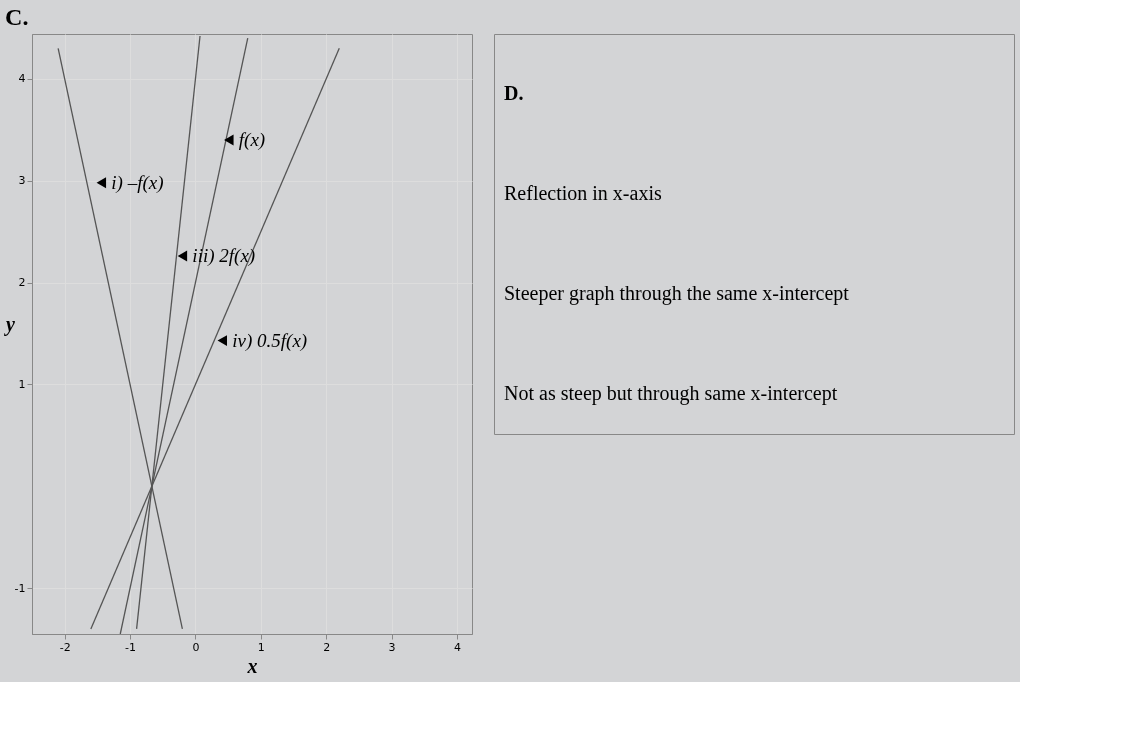 This screenshot has height=744, width=1141. What do you see at coordinates (252, 665) in the screenshot?
I see `x-axis-title: x` at bounding box center [252, 665].